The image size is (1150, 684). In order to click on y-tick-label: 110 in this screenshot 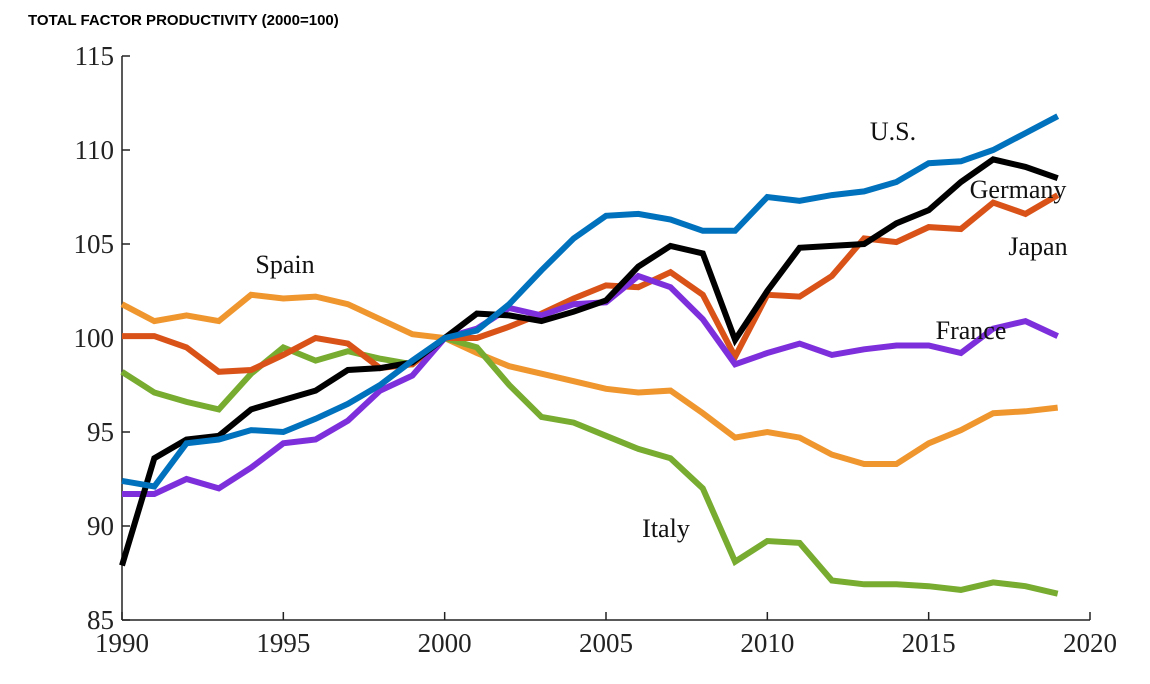, I will do `click(95, 150)`.